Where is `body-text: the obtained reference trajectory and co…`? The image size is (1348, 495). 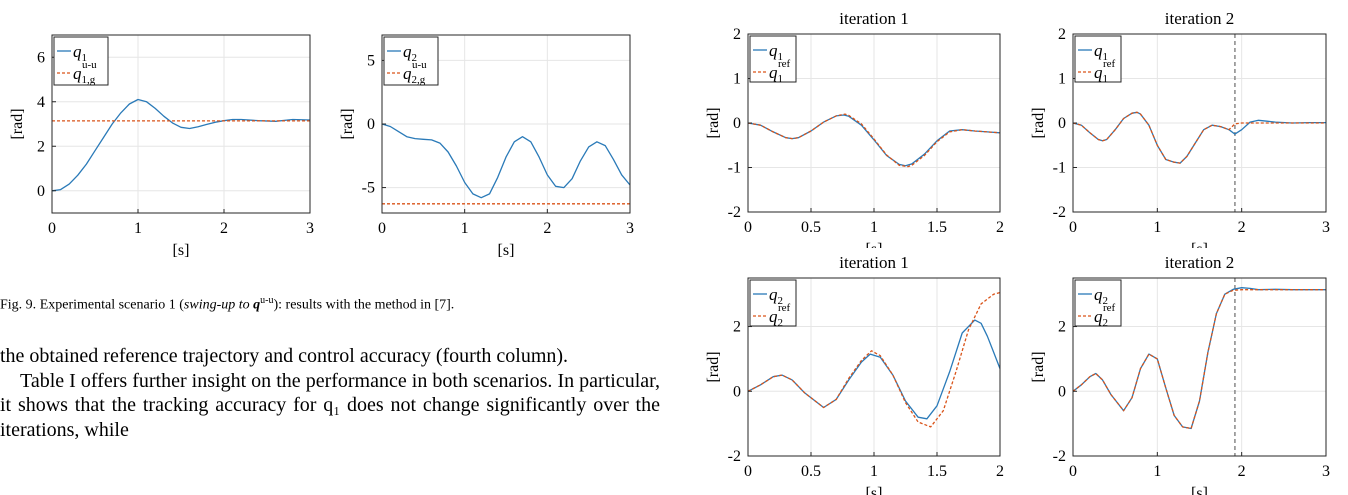
body-text: the obtained reference trajectory and co… is located at coordinates (330, 393).